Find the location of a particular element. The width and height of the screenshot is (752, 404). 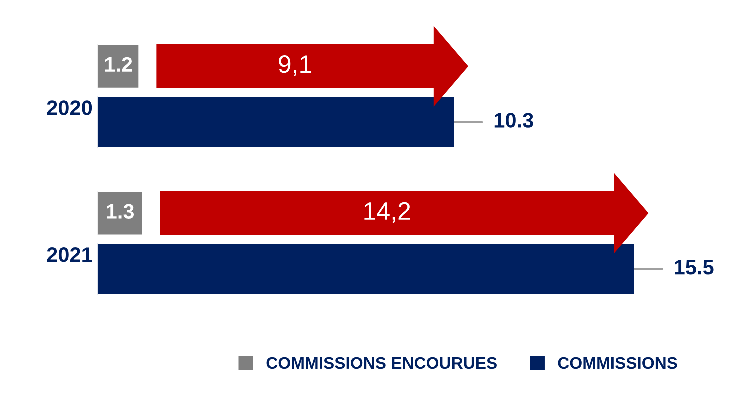

legend-label: COMMISSIONS ENCOURUES is located at coordinates (381, 363).